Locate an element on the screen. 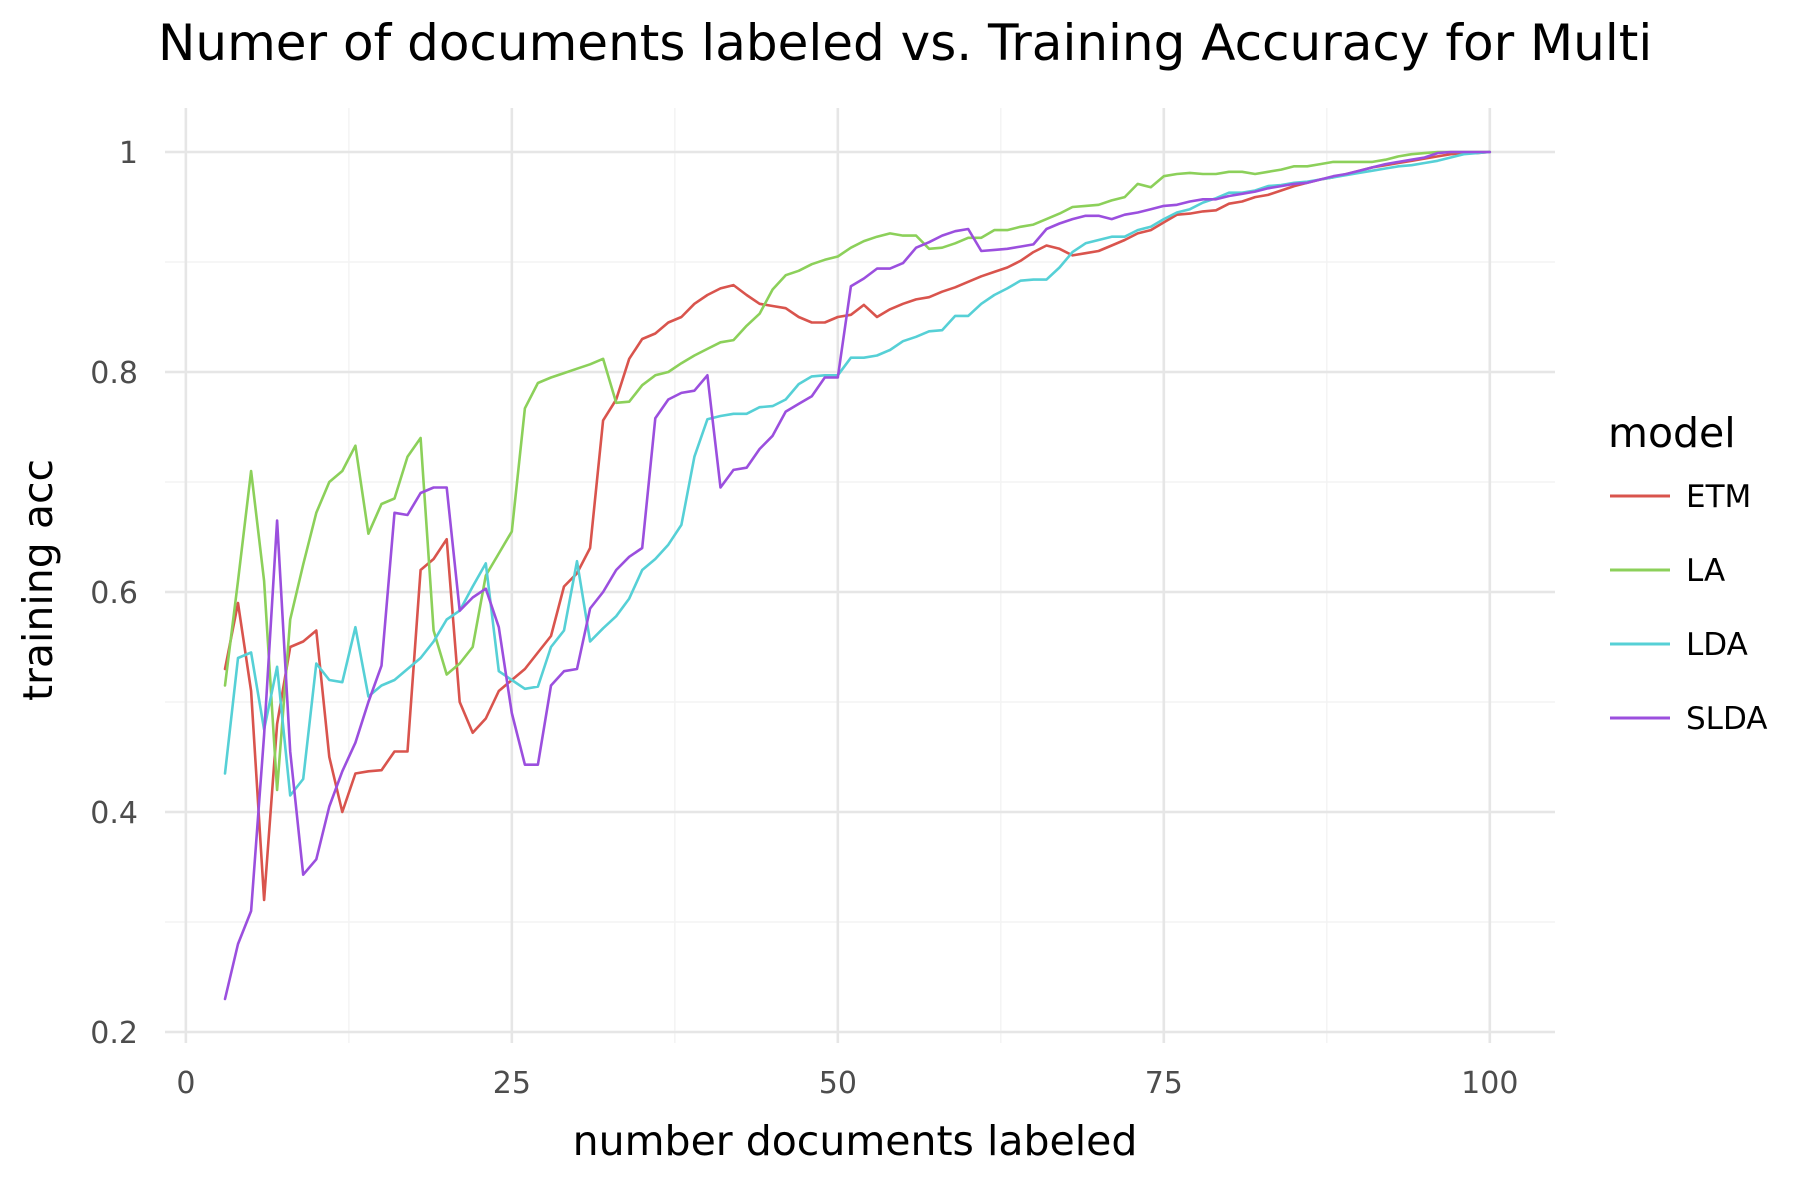 The width and height of the screenshot is (1800, 1200). x-tick-label: 25 is located at coordinates (512, 1083).